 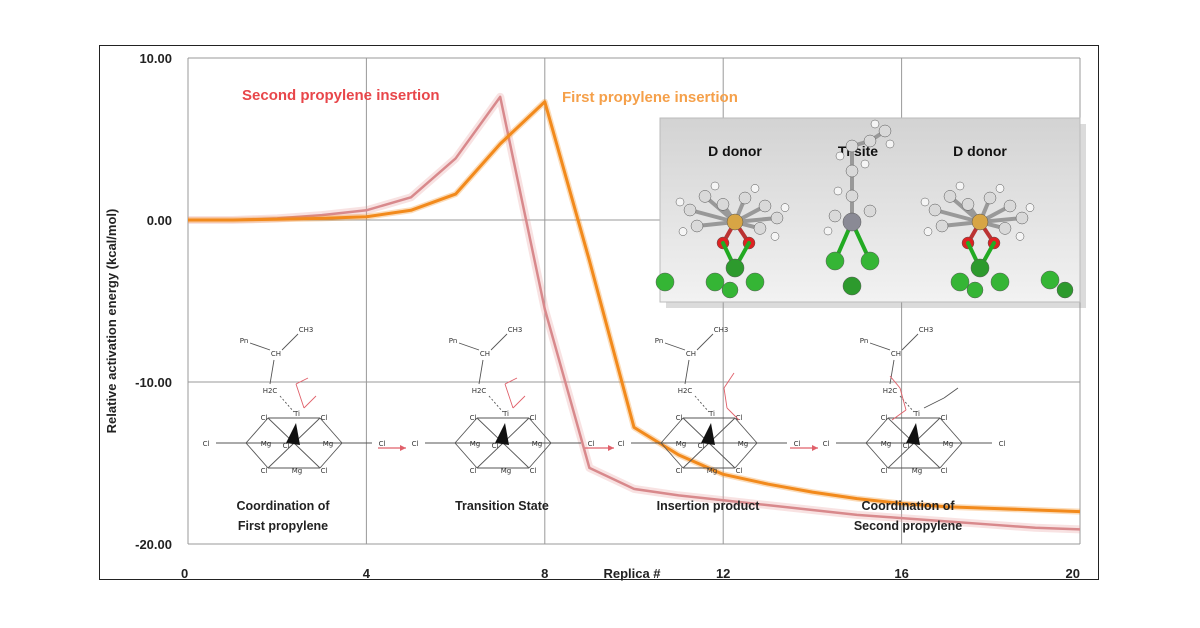 I want to click on y-ticks: 10.00 0.00 -10.00 -20.00, so click(x=153, y=301).